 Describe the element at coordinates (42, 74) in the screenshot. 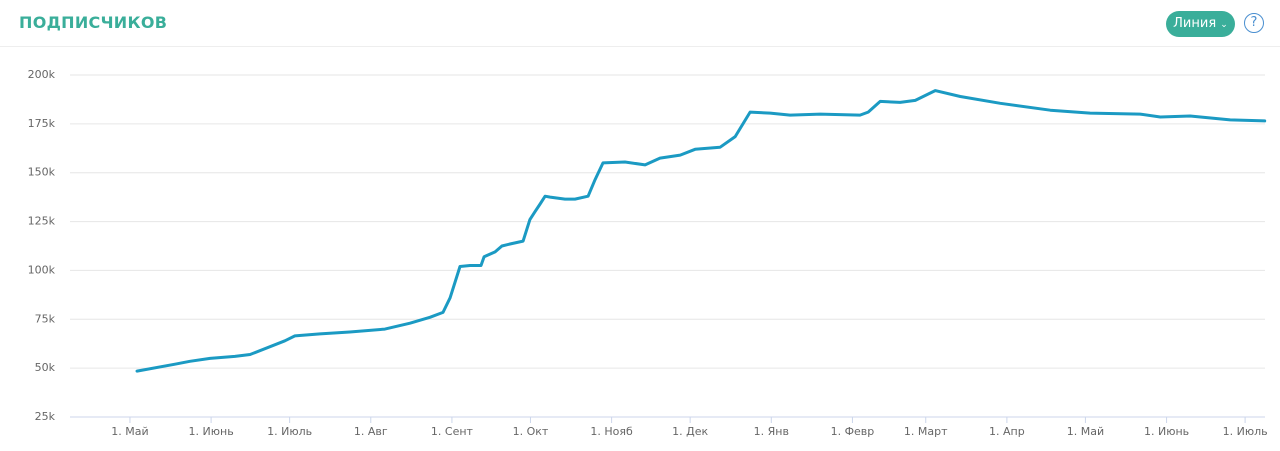

I see `y-tick-label: 200k` at that location.